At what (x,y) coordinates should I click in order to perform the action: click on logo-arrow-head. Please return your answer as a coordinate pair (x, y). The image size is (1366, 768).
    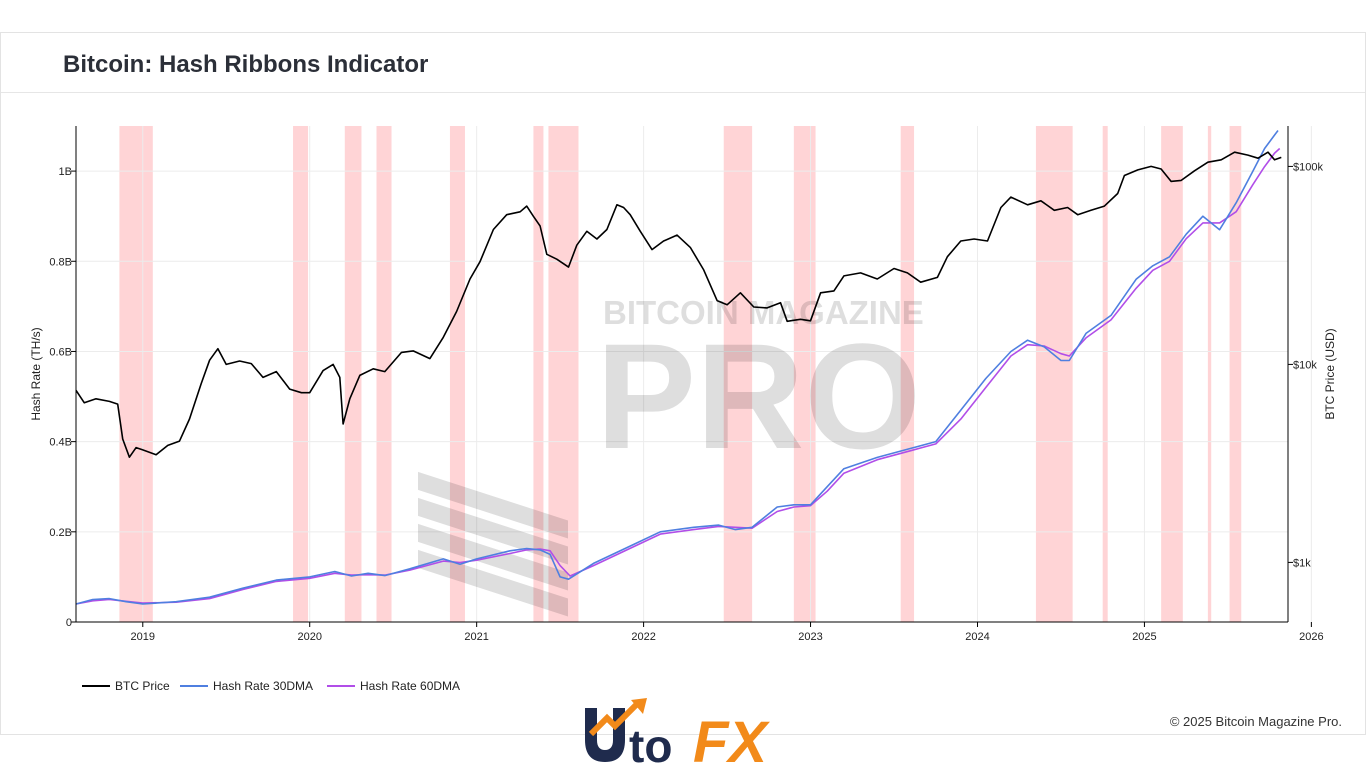
    Looking at the image, I should click on (639, 706).